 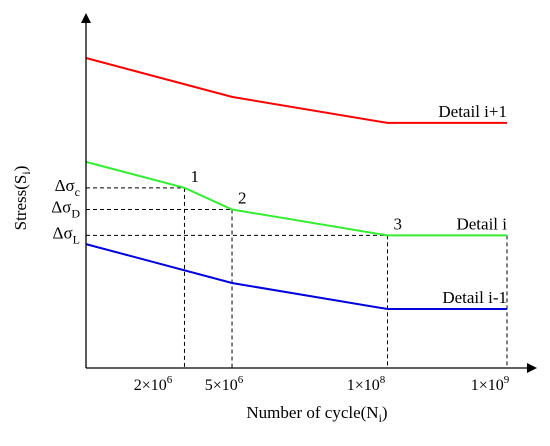 What do you see at coordinates (66, 234) in the screenshot?
I see `y-tick-label-l: ΔσL` at bounding box center [66, 234].